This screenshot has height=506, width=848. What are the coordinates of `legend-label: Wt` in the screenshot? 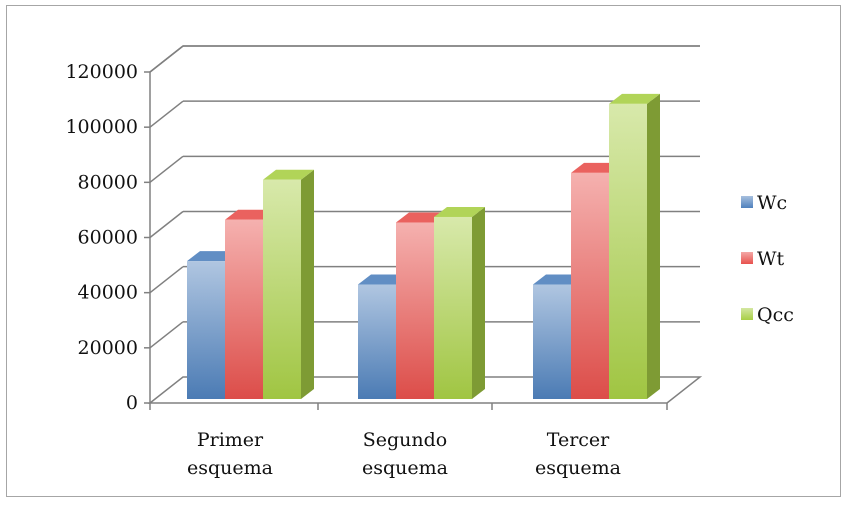 It's located at (771, 259).